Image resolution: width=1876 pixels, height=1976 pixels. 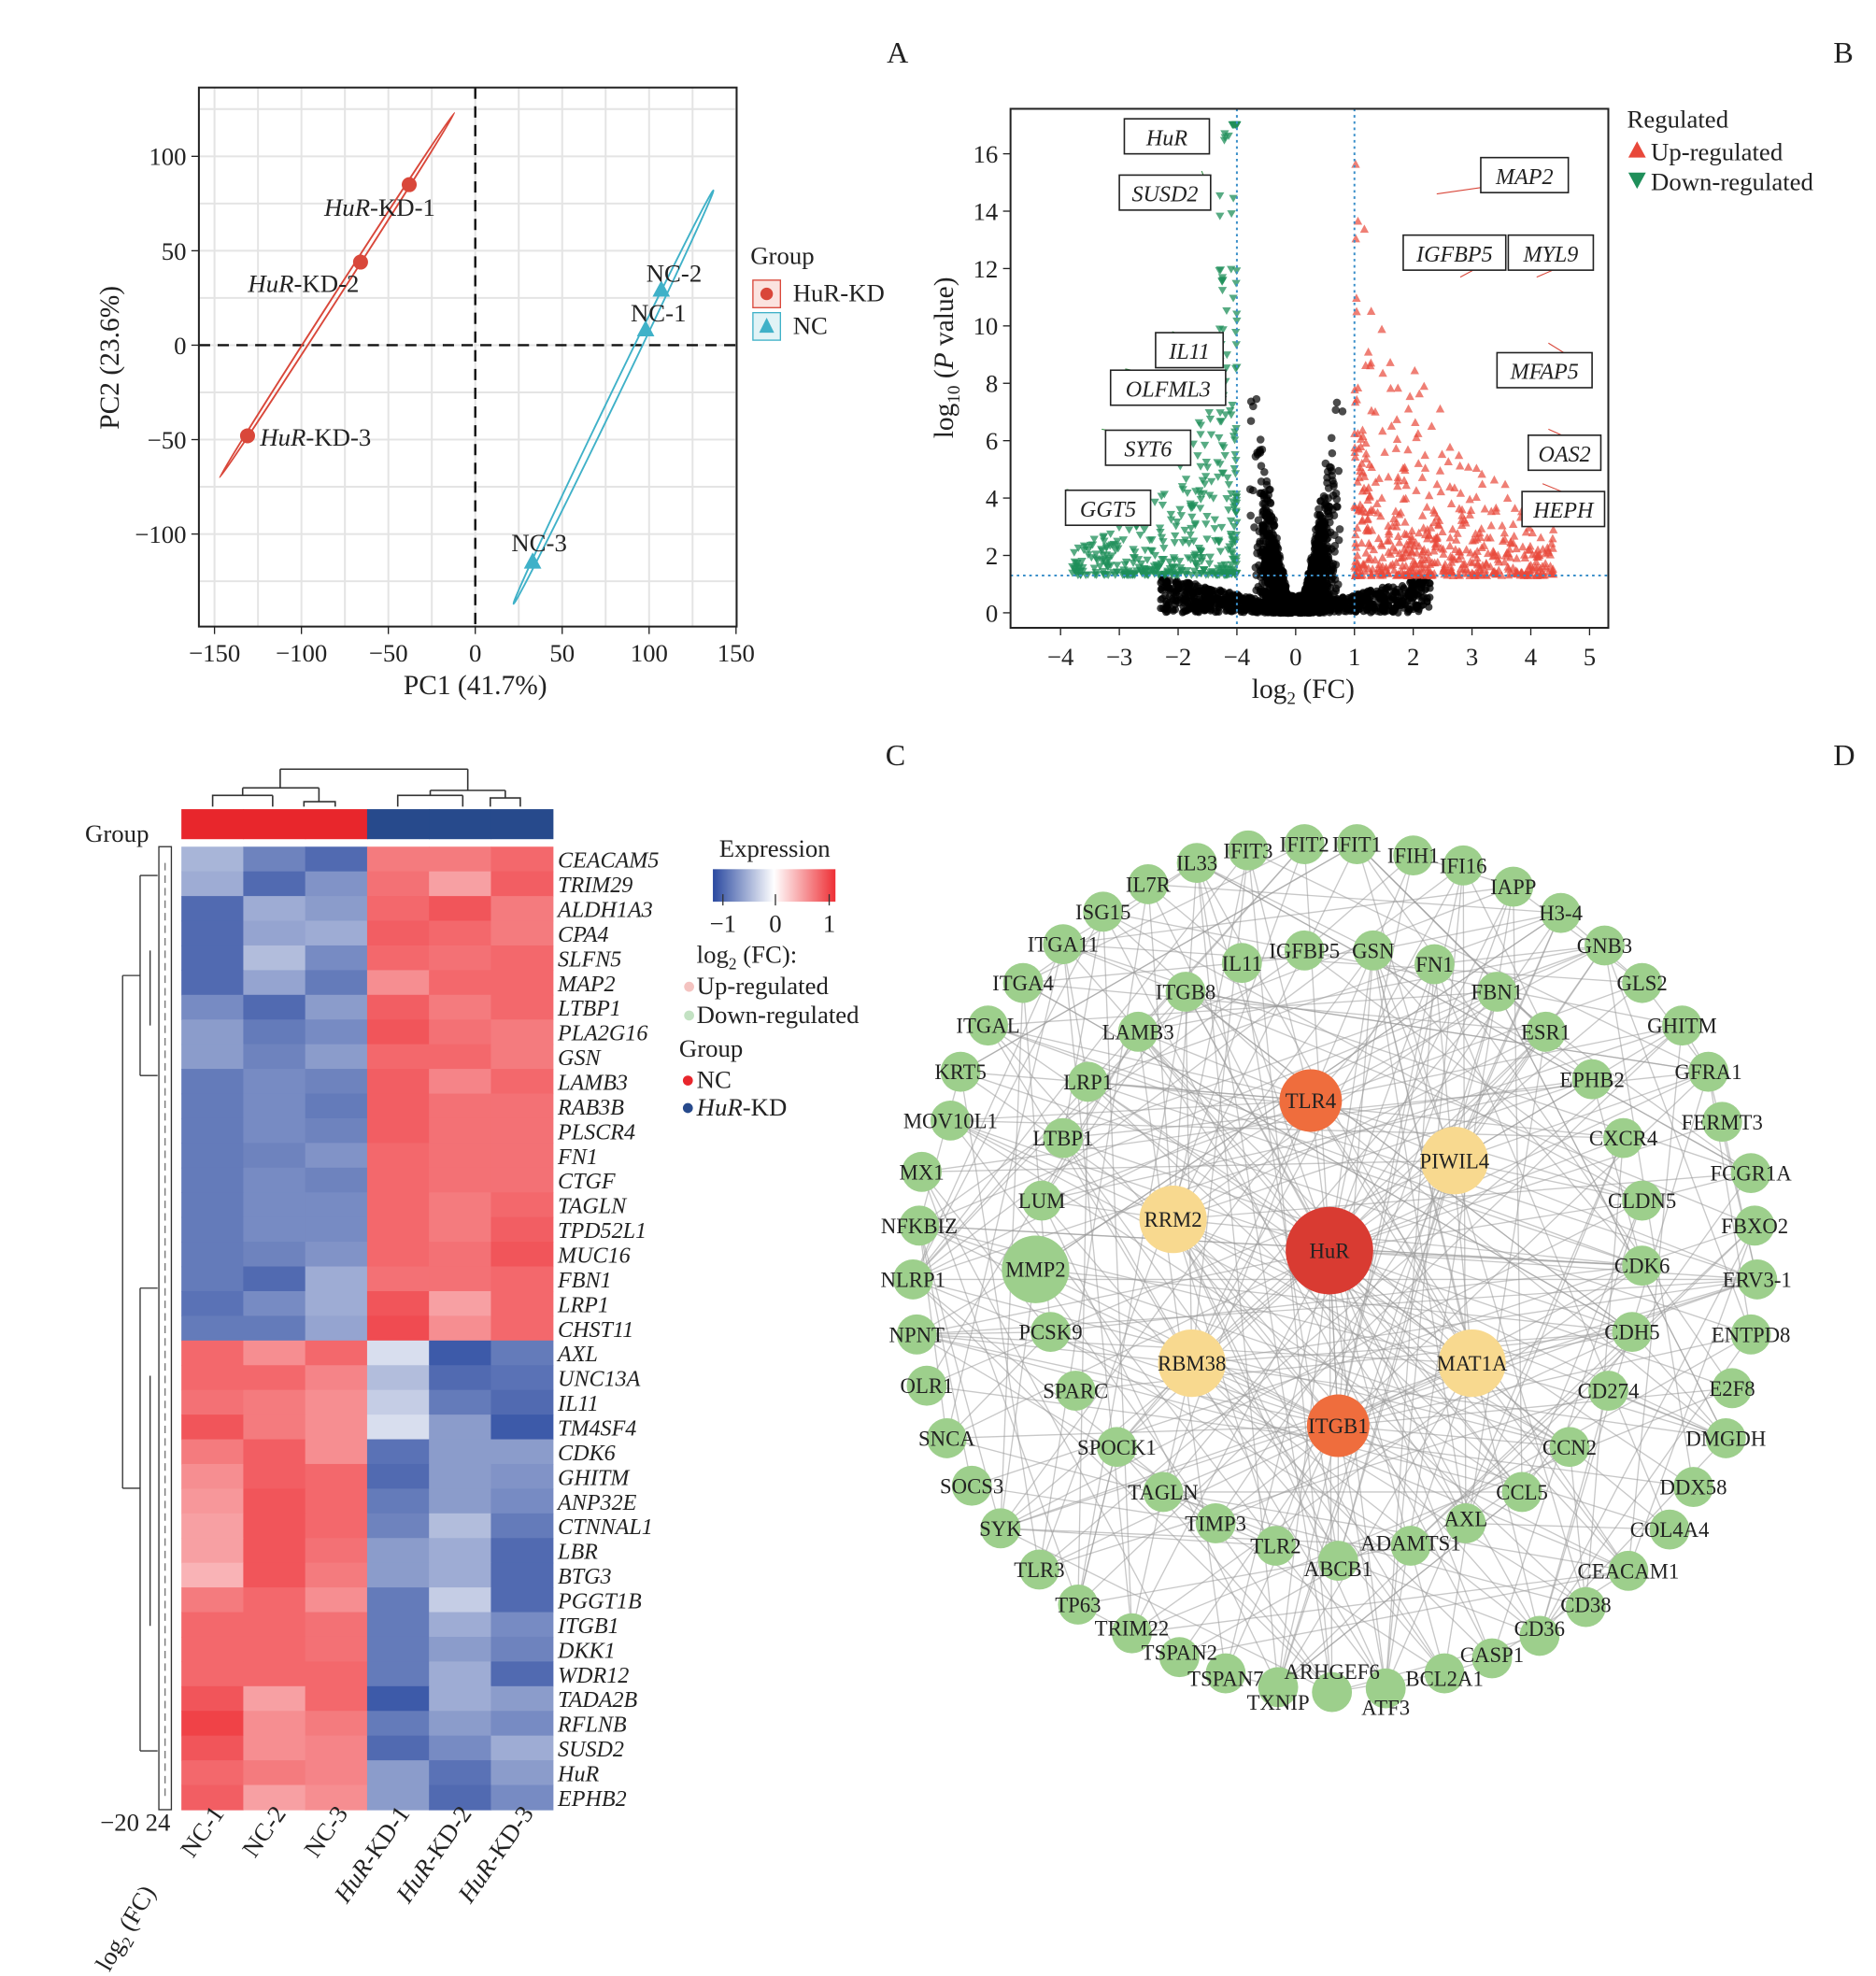 What do you see at coordinates (578, 1775) in the screenshot?
I see `row-label: HuR` at bounding box center [578, 1775].